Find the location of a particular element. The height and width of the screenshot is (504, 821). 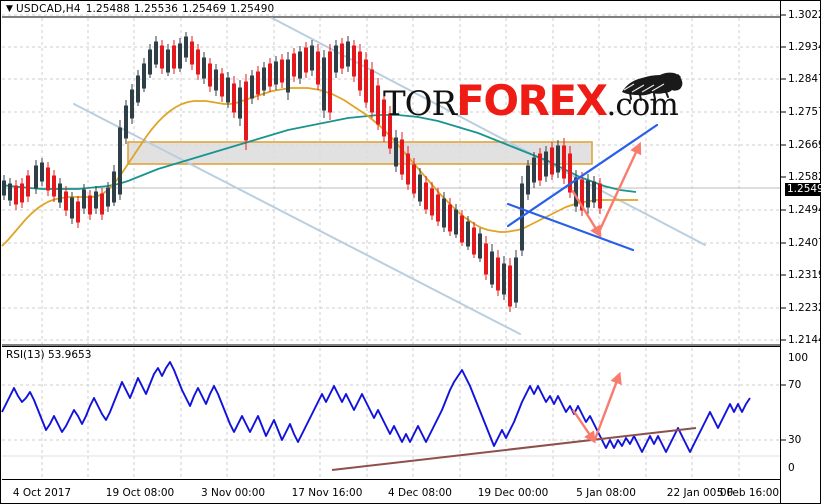

forecast-down-arrow is located at coordinates (586, 213).